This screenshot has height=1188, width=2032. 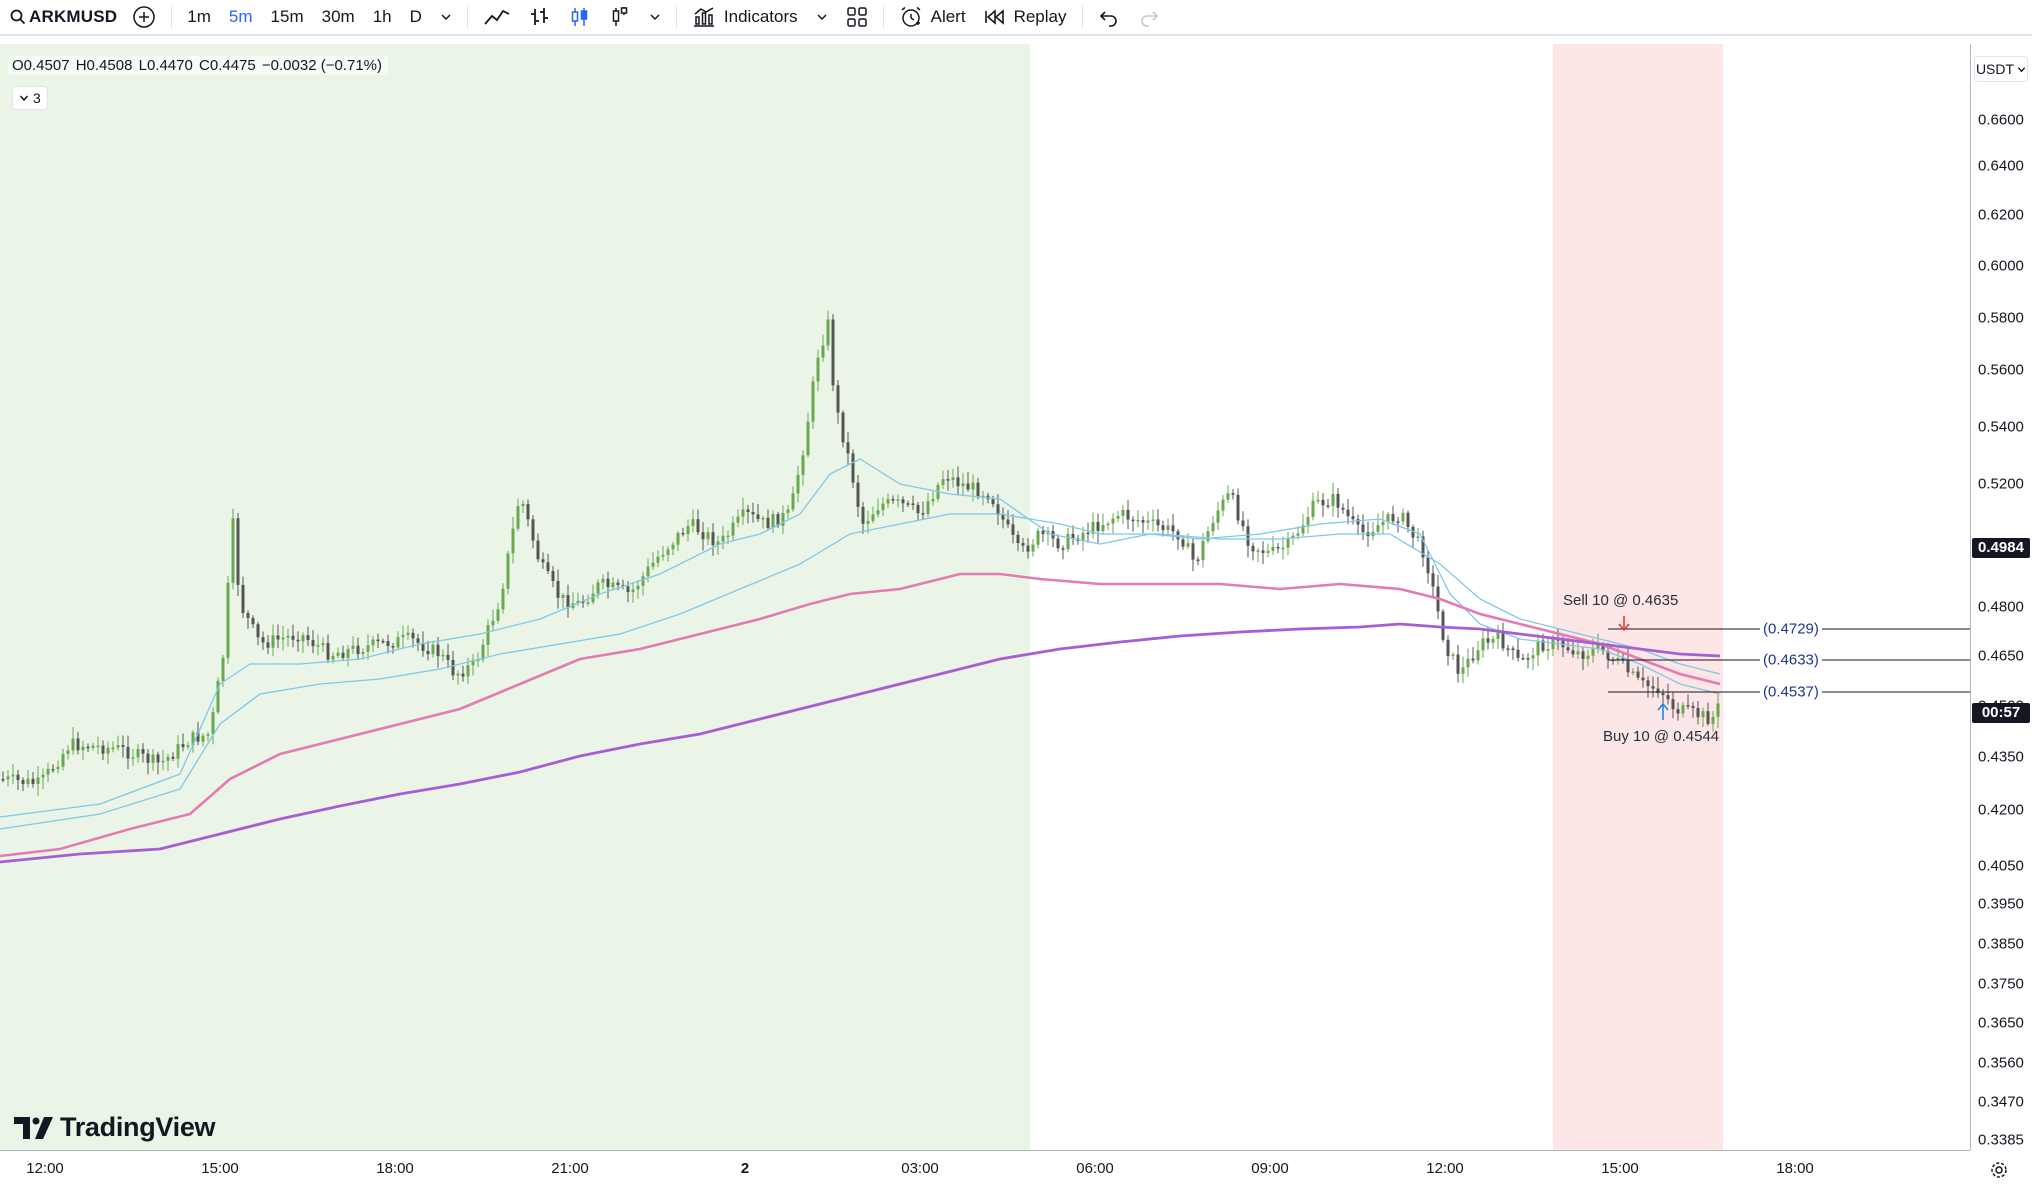 What do you see at coordinates (497, 17) in the screenshot?
I see `line-chart-button` at bounding box center [497, 17].